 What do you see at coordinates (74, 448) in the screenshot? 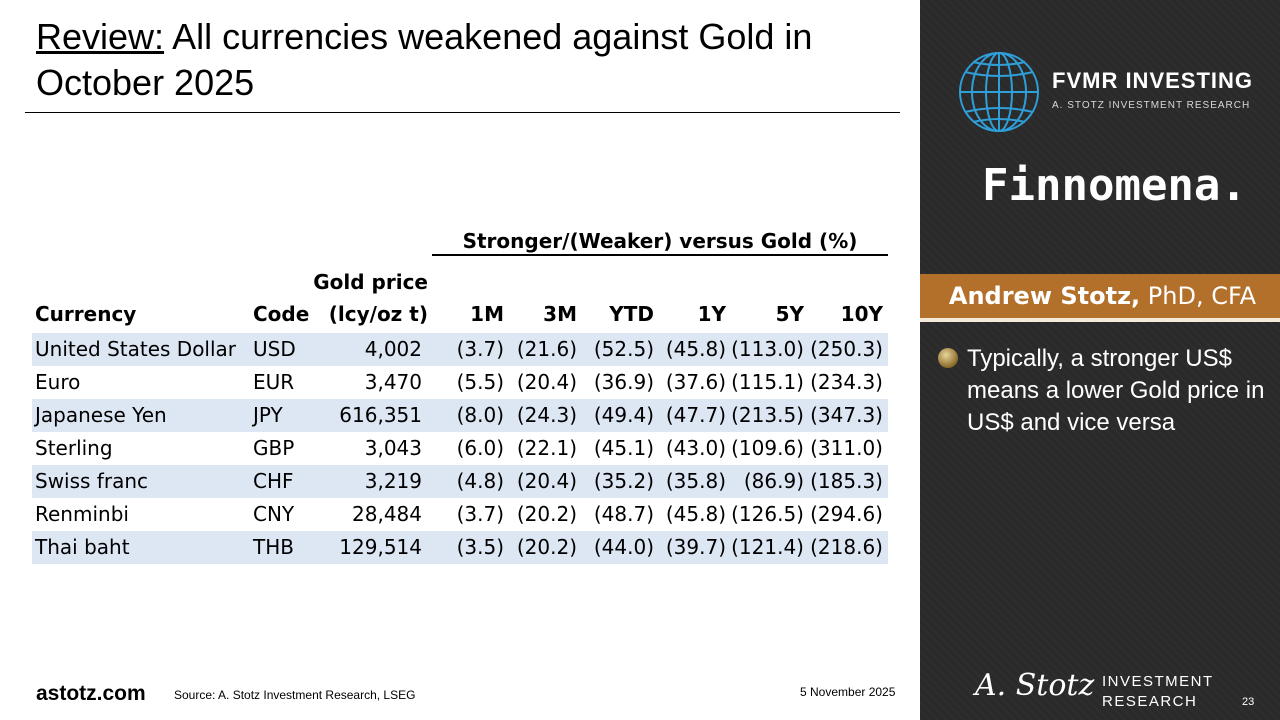
I see `cell-currency: Sterling` at bounding box center [74, 448].